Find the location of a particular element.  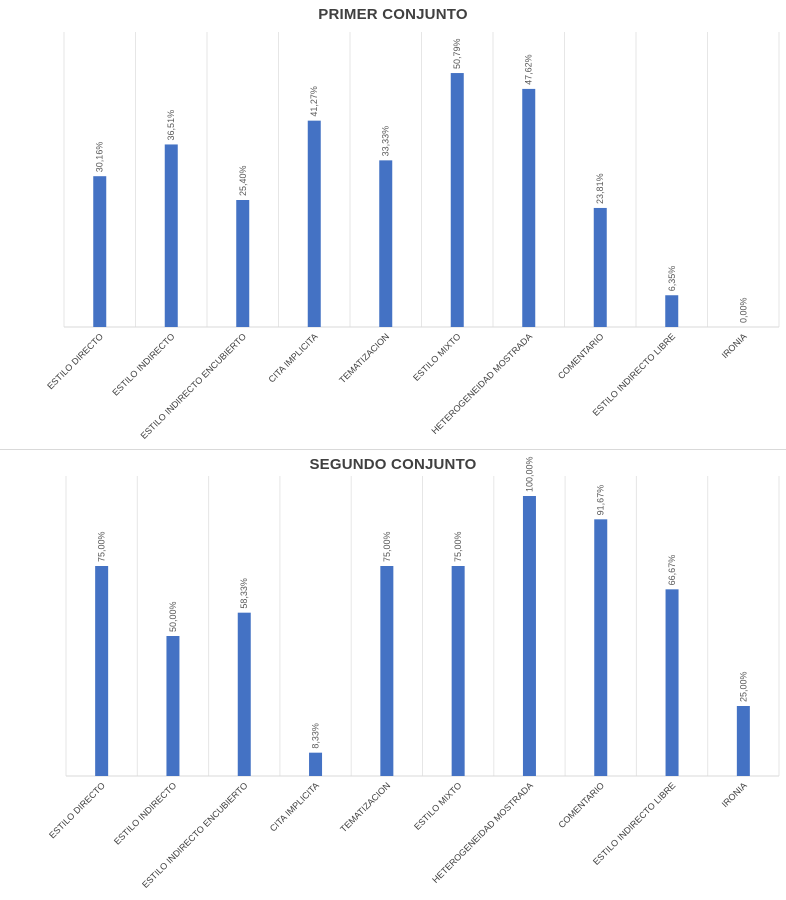

data-label: 91,67% is located at coordinates (601, 500).